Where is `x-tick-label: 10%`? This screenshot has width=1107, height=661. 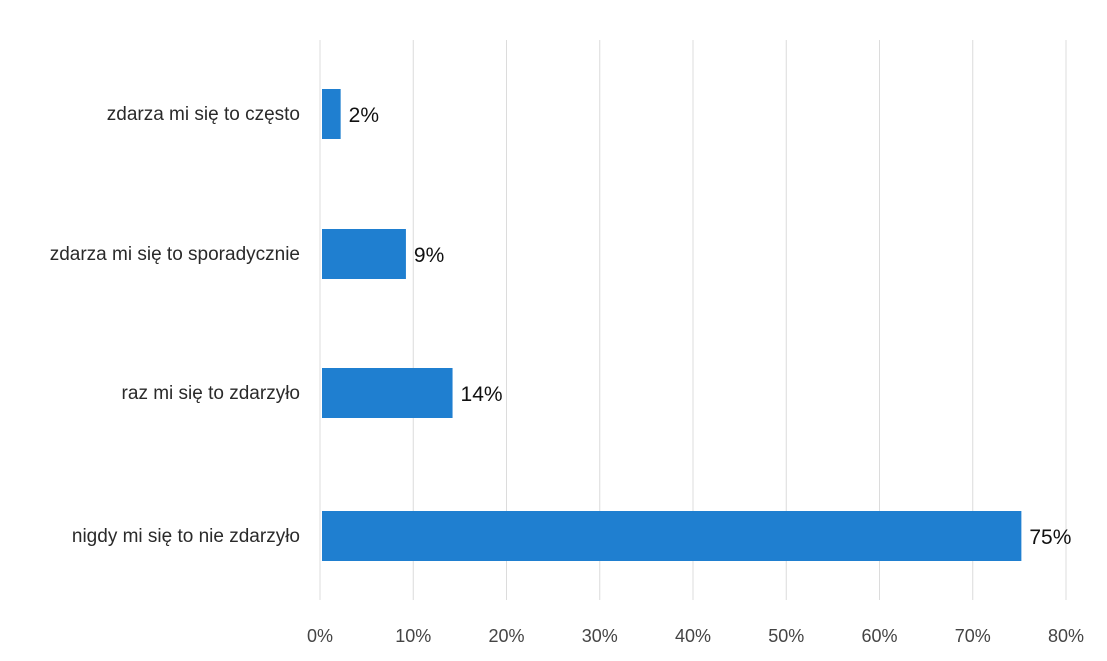 x-tick-label: 10% is located at coordinates (413, 636).